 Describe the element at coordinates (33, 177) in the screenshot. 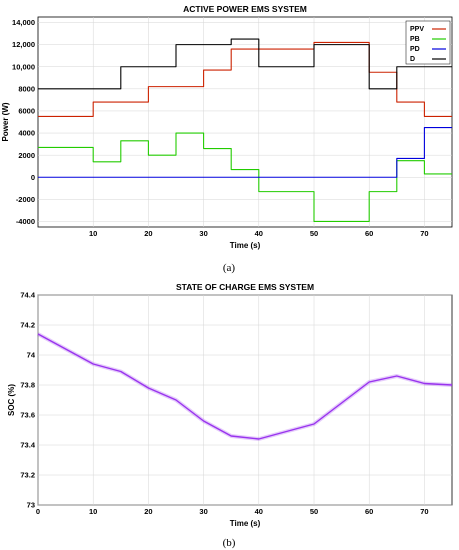

I see `y-tick-label: 0` at that location.